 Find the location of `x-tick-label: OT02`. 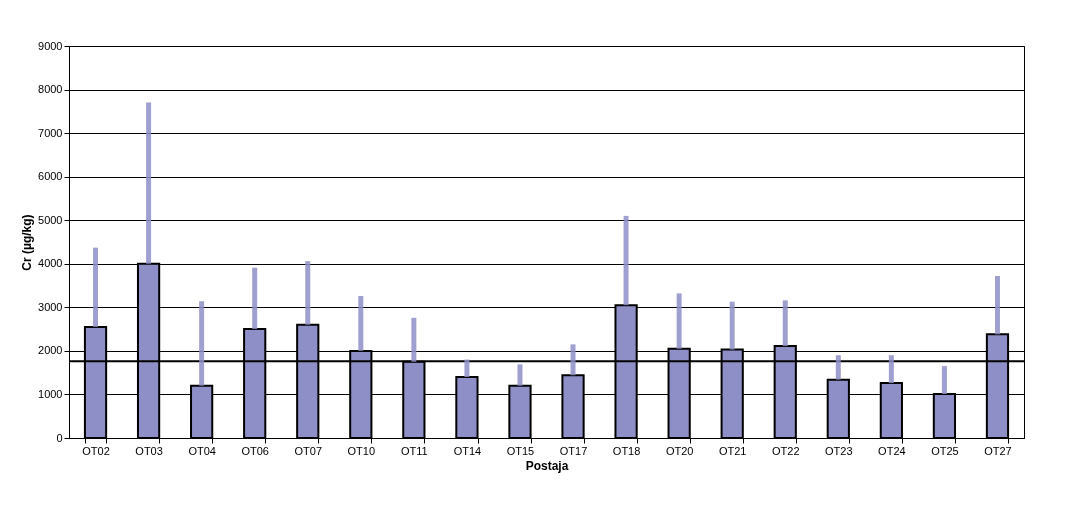

x-tick-label: OT02 is located at coordinates (96, 450).